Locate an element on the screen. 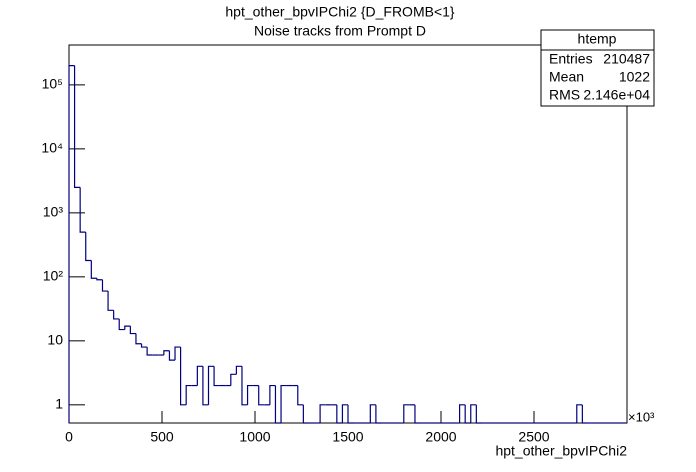 The image size is (696, 472). stats-key: Entries is located at coordinates (571, 59).